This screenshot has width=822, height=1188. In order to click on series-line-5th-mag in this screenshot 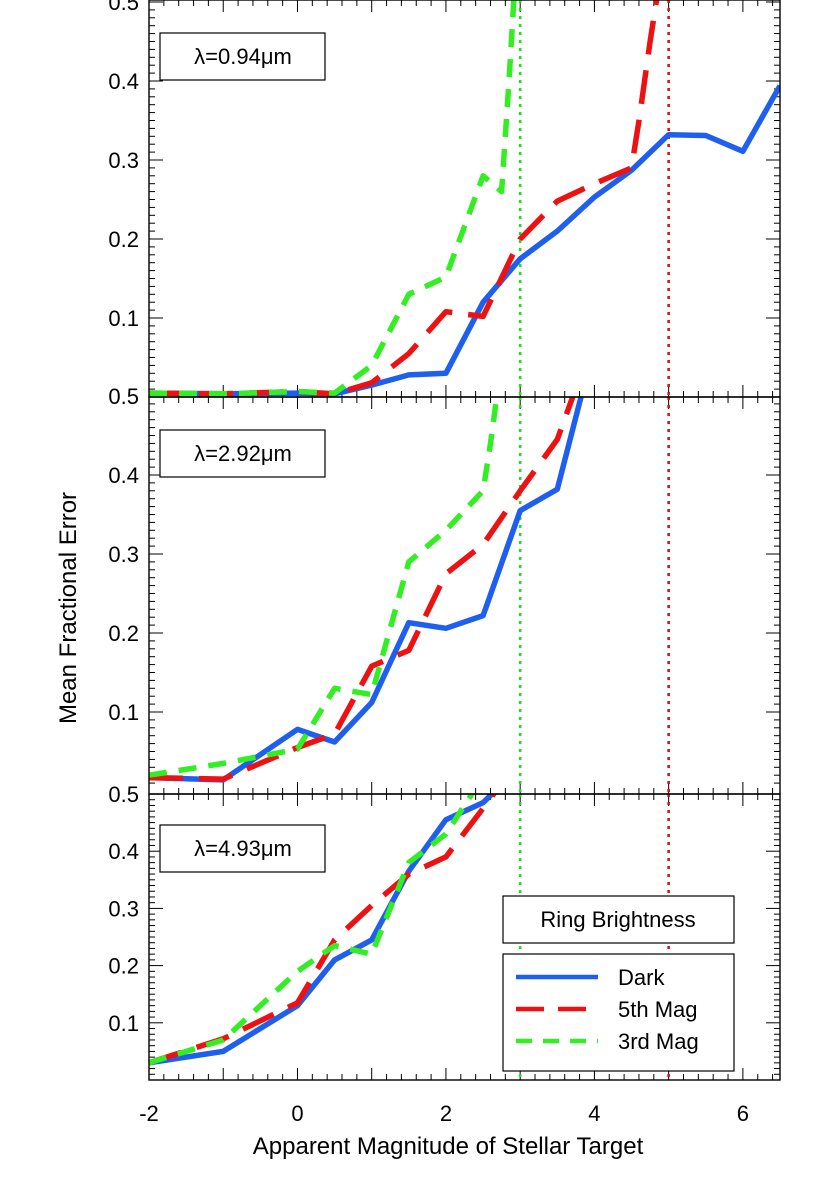, I will do `click(323, 930)`.